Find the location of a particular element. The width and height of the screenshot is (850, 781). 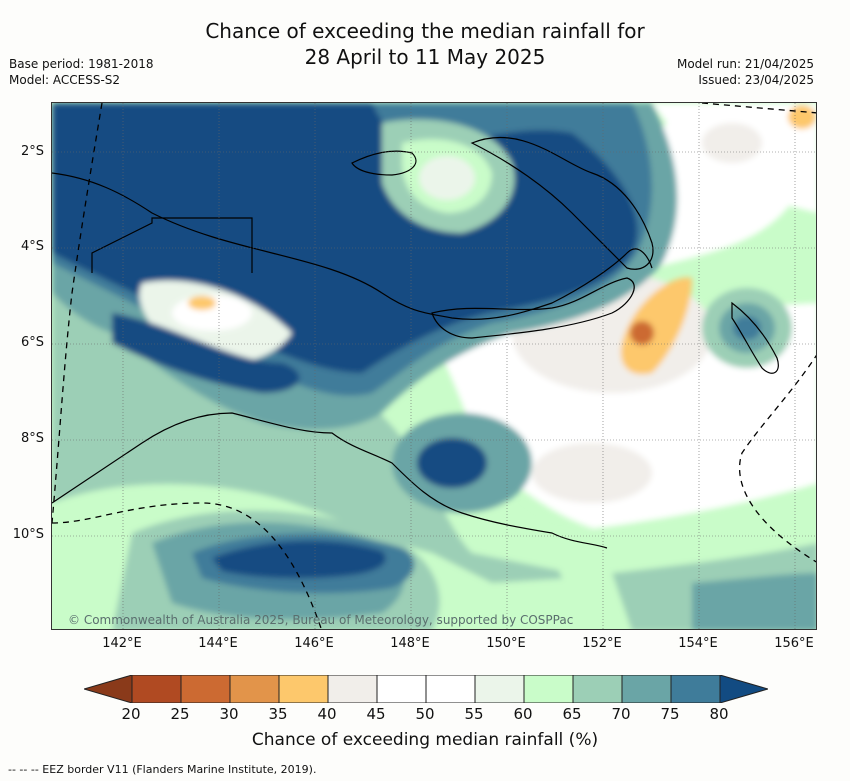

colorbar-tick-50: 50 is located at coordinates (425, 714).